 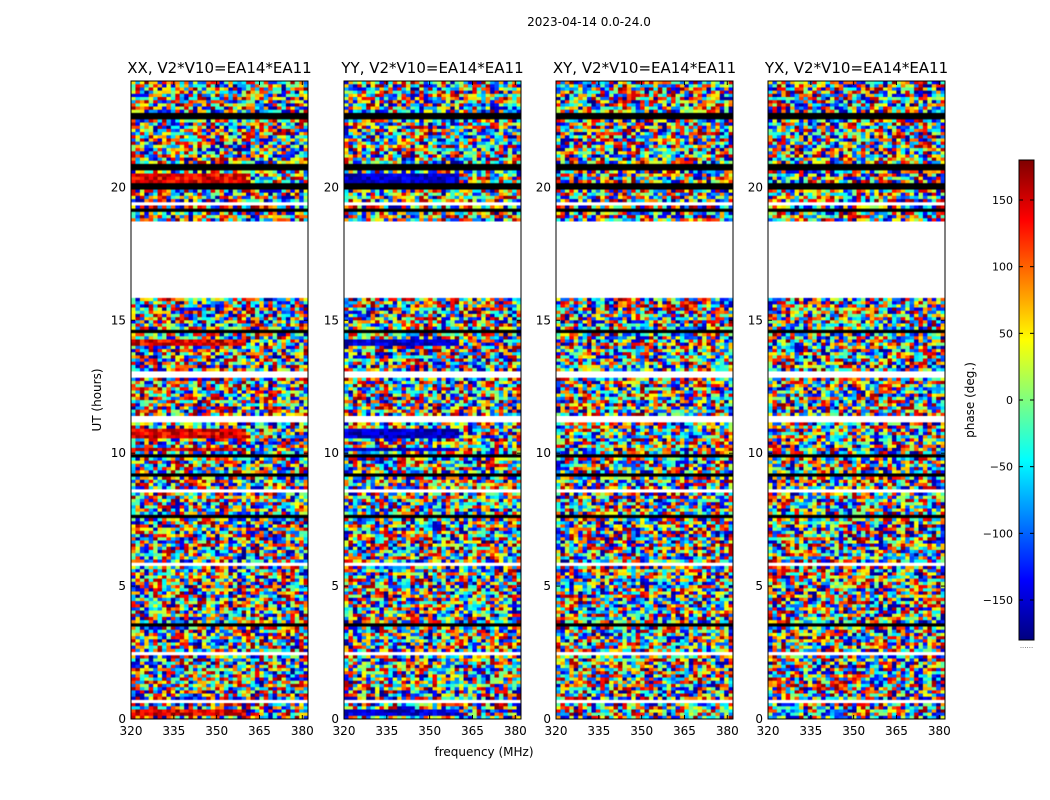 What do you see at coordinates (483, 752) in the screenshot?
I see `x-axis-label: frequency (MHz)` at bounding box center [483, 752].